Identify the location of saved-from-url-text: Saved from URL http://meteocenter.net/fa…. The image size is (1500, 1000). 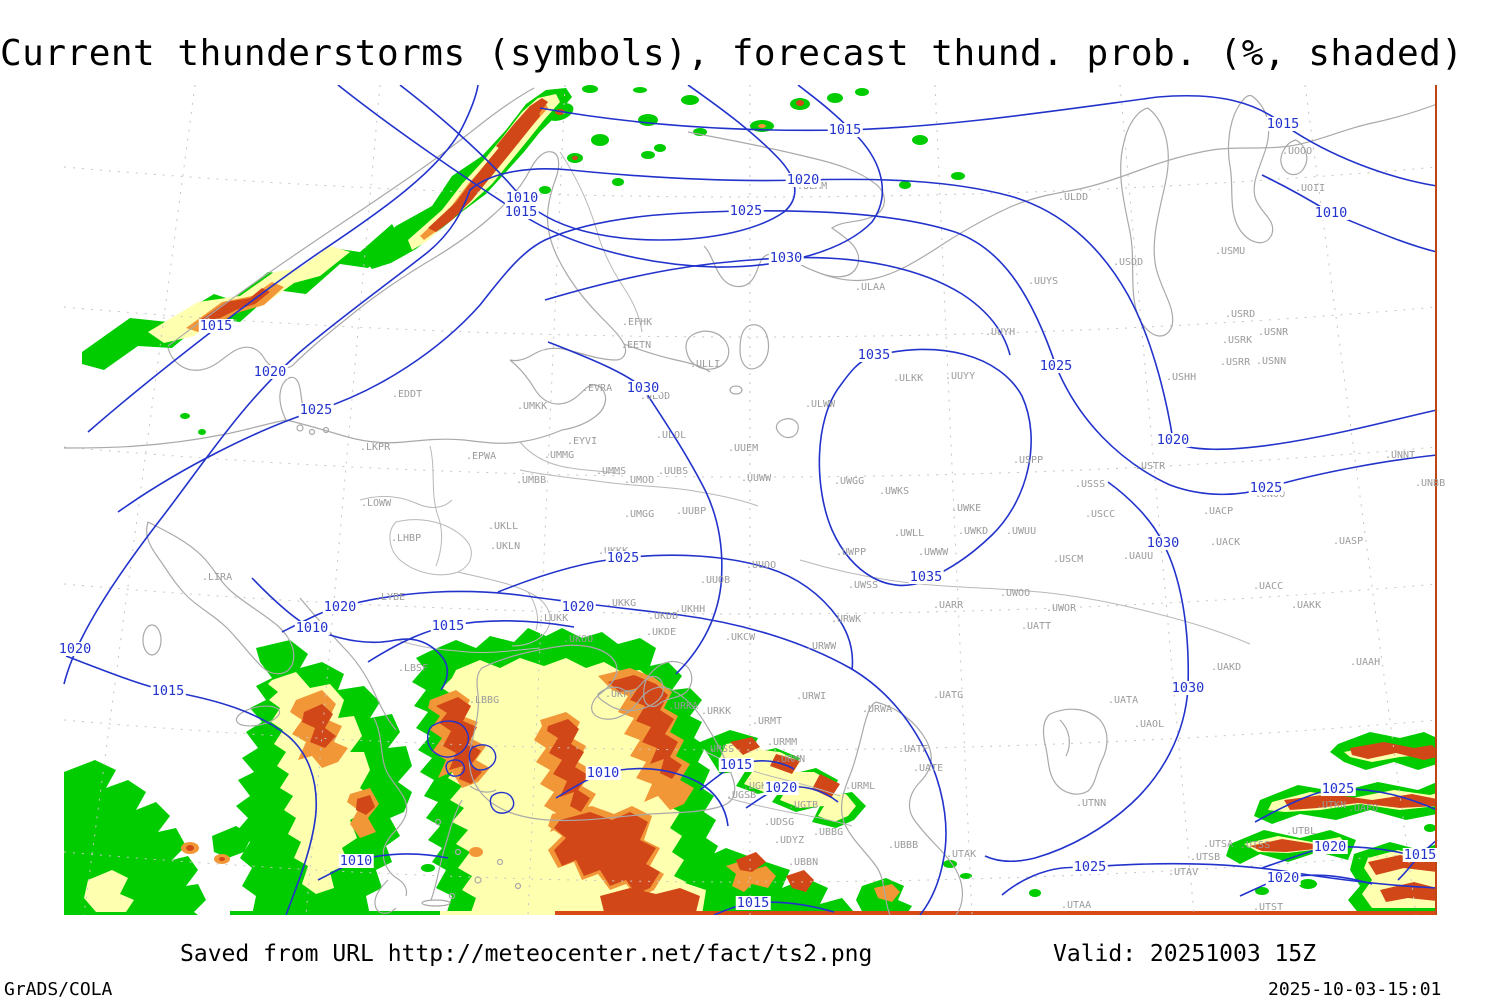
(526, 954).